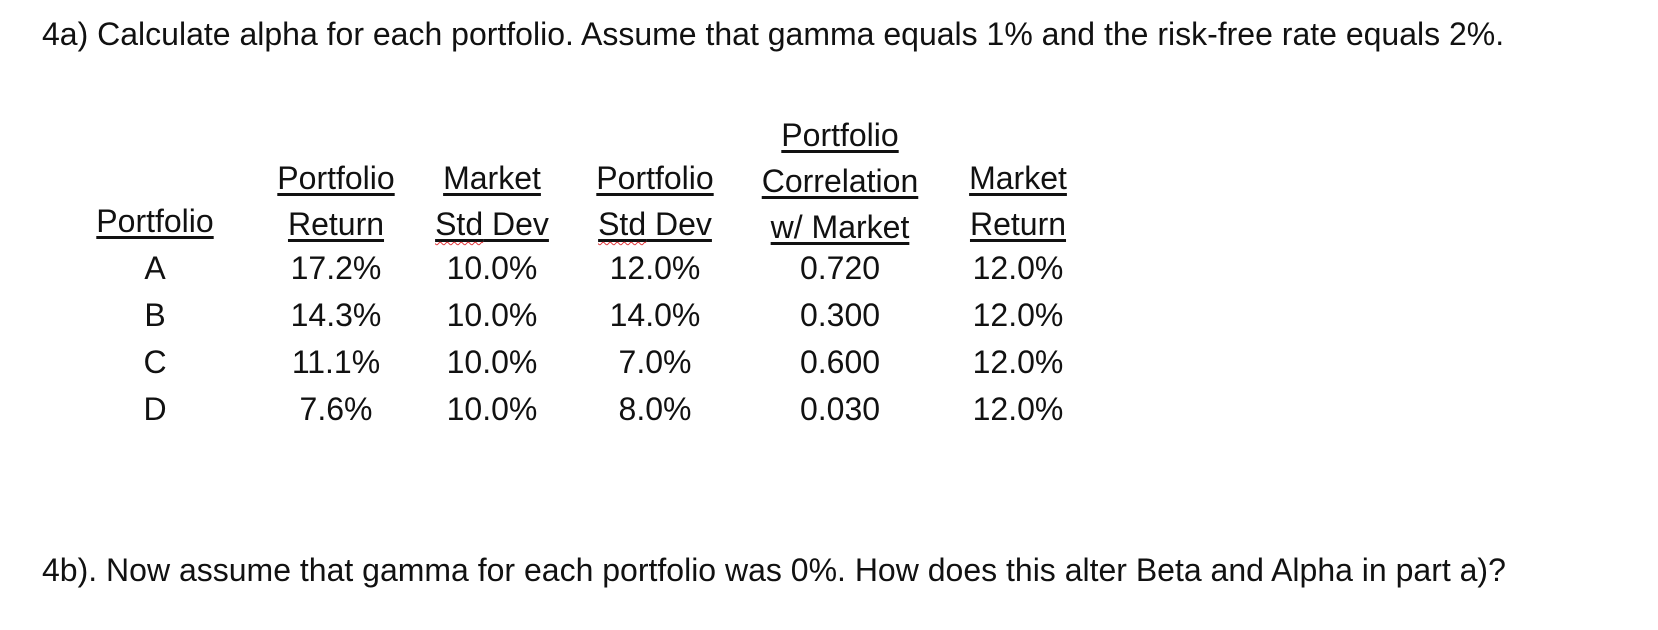 This screenshot has height=630, width=1658. Describe the element at coordinates (155, 409) in the screenshot. I see `table-cell: D` at that location.